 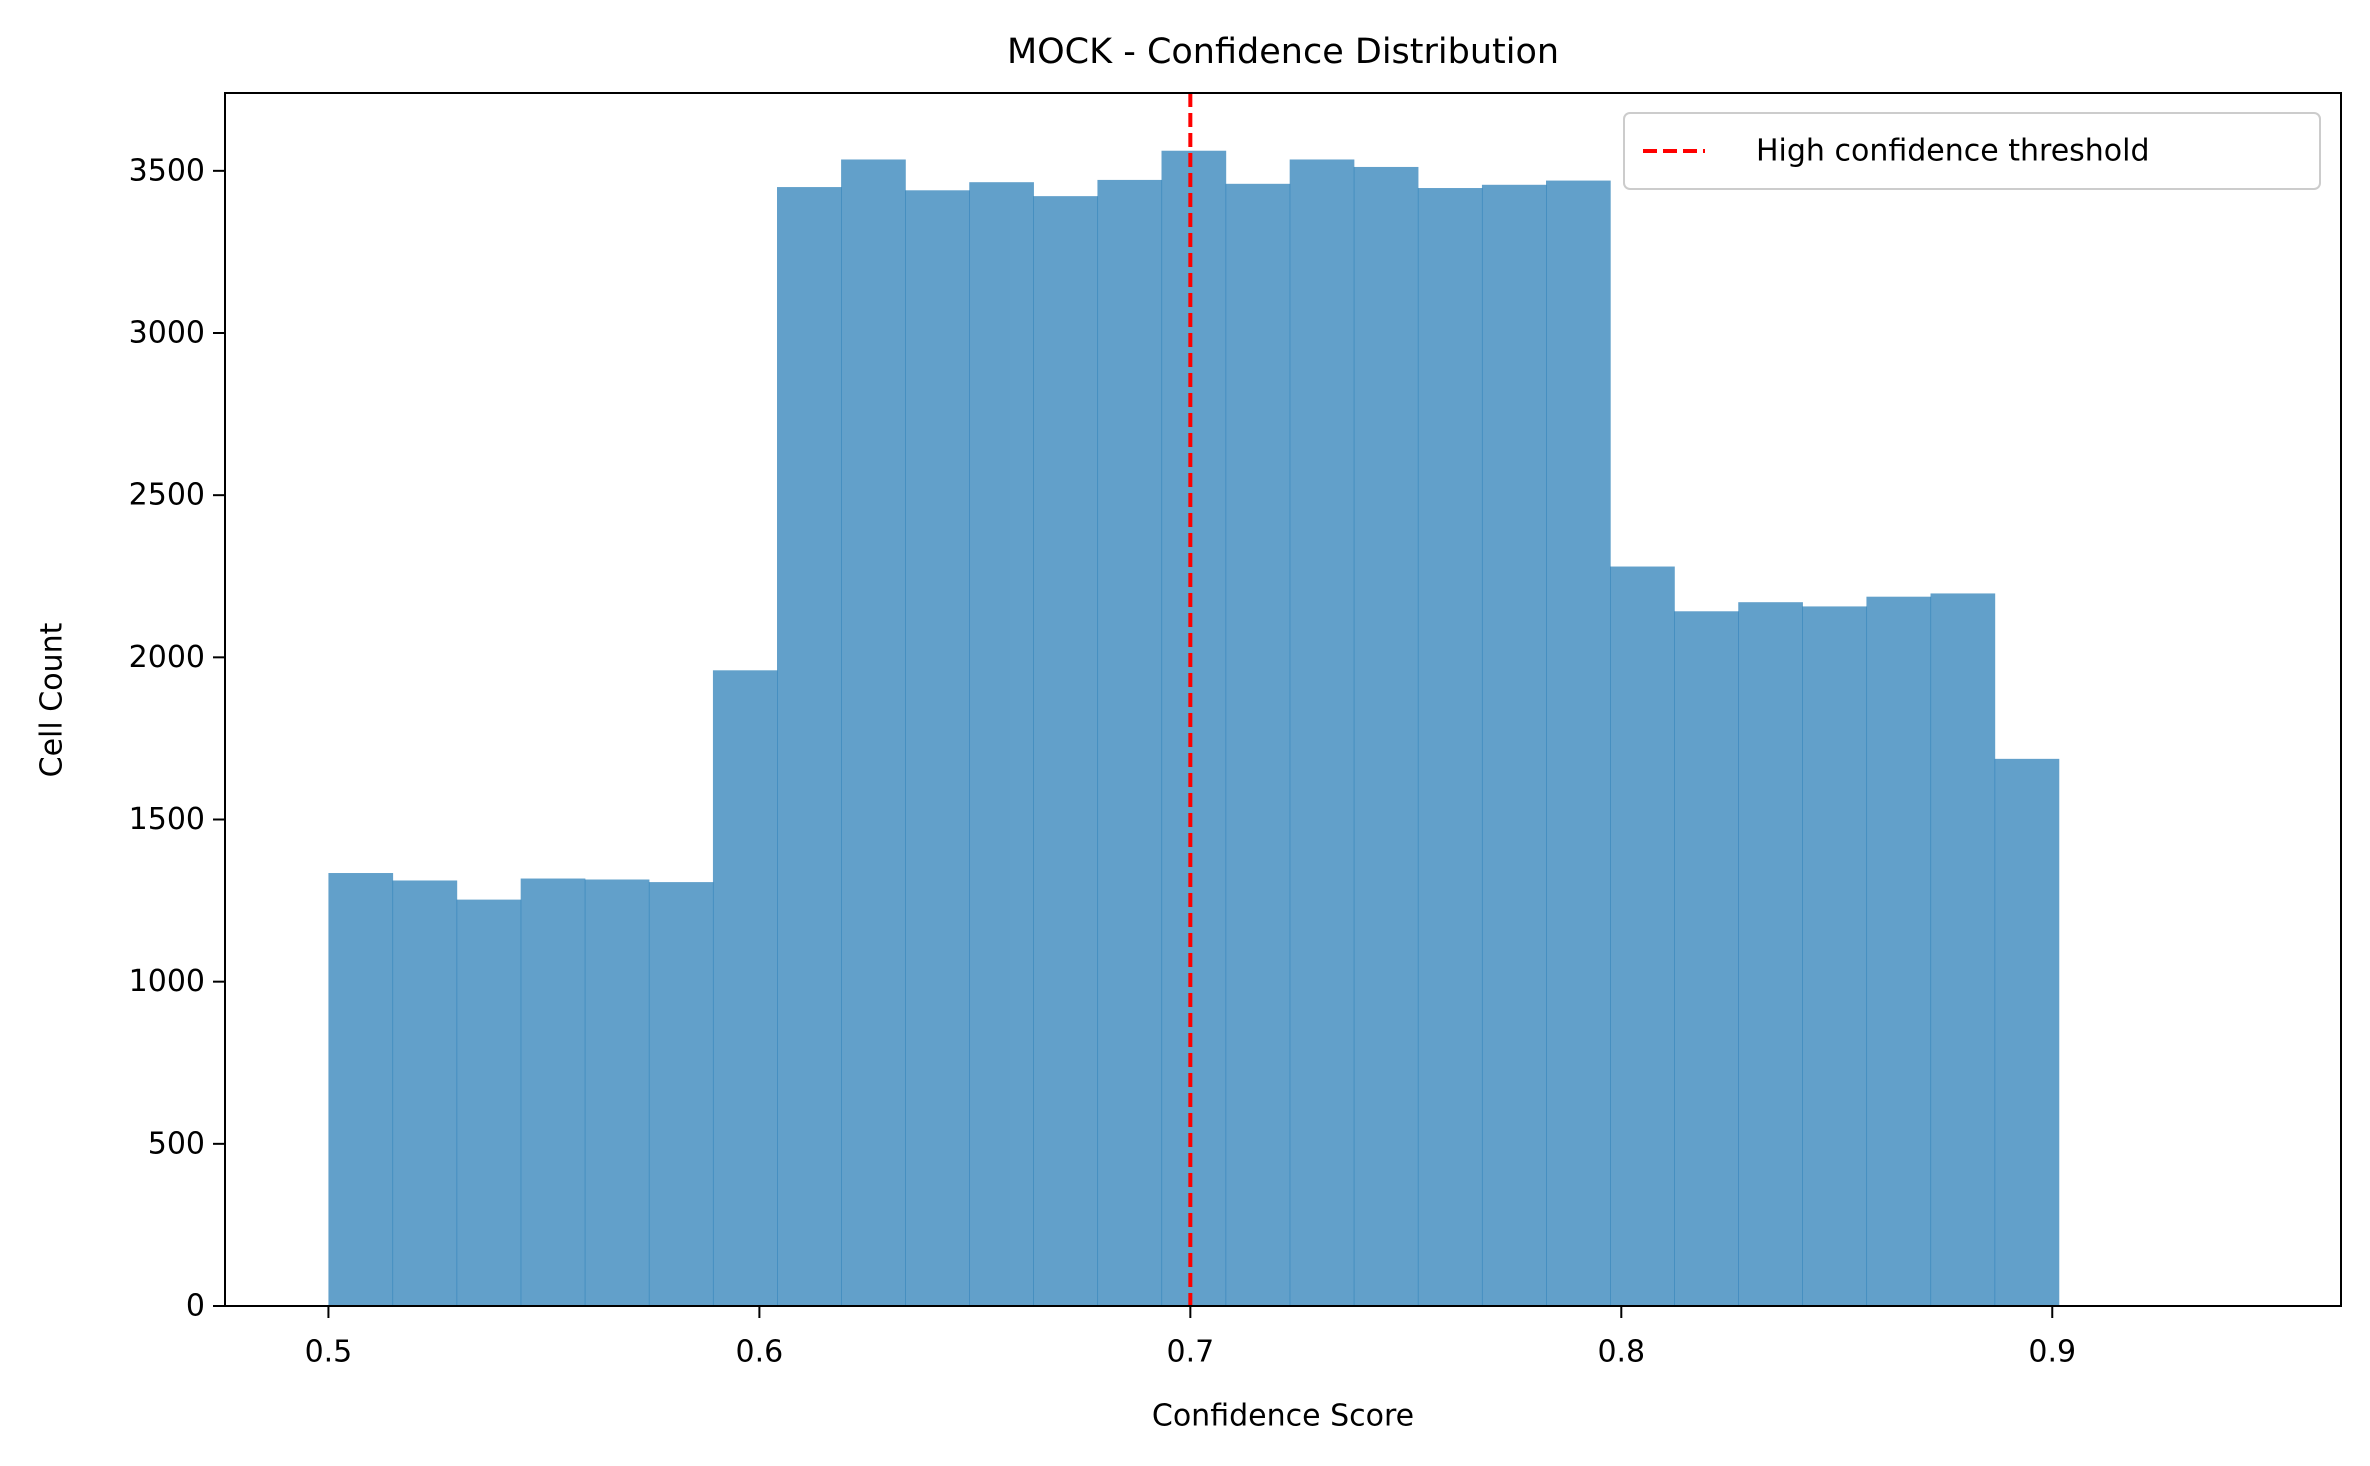 What do you see at coordinates (167, 657) in the screenshot?
I see `y-tick-label: 2000` at bounding box center [167, 657].